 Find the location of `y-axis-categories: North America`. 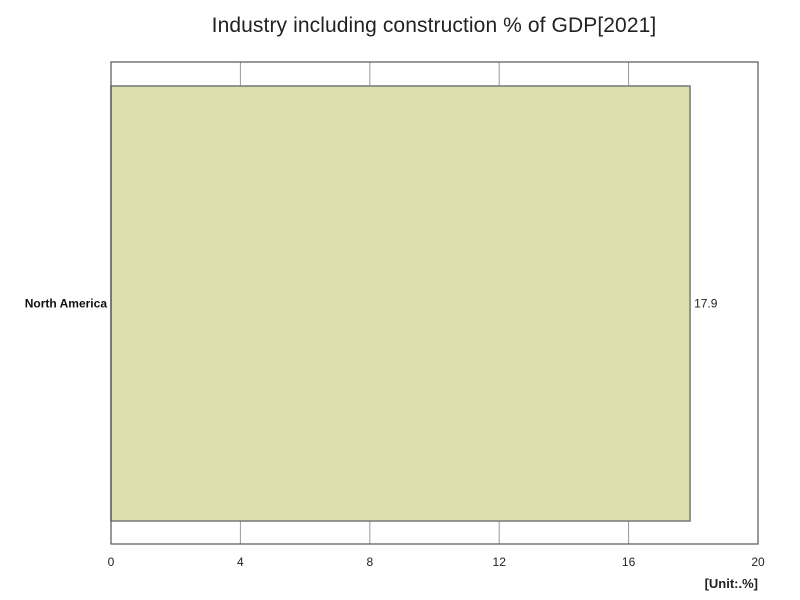

y-axis-categories: North America is located at coordinates (66, 304).